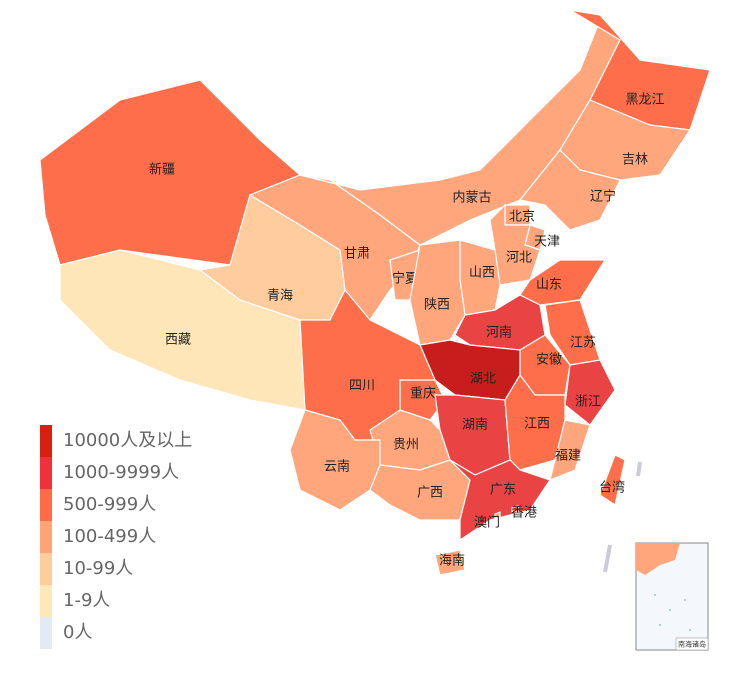 The width and height of the screenshot is (748, 677). I want to click on region-label: 福建, so click(568, 456).